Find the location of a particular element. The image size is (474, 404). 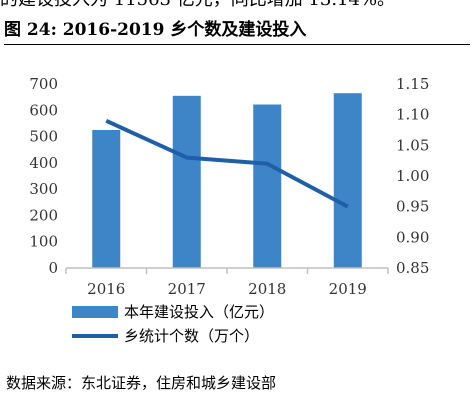

source-note: 数据来源：东北证券，住房和城乡建设部 is located at coordinates (141, 383).